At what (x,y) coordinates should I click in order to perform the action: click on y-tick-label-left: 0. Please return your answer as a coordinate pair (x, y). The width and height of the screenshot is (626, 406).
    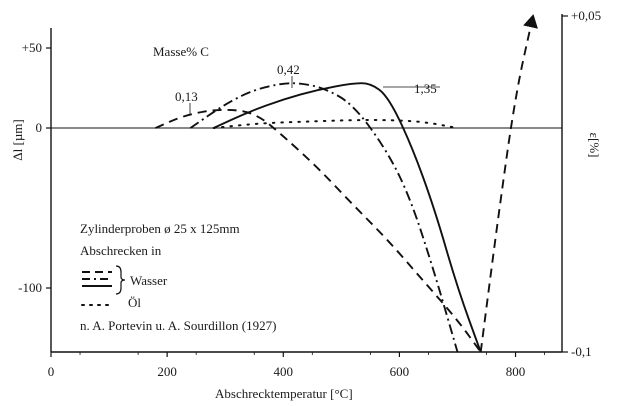
    Looking at the image, I should click on (39, 127).